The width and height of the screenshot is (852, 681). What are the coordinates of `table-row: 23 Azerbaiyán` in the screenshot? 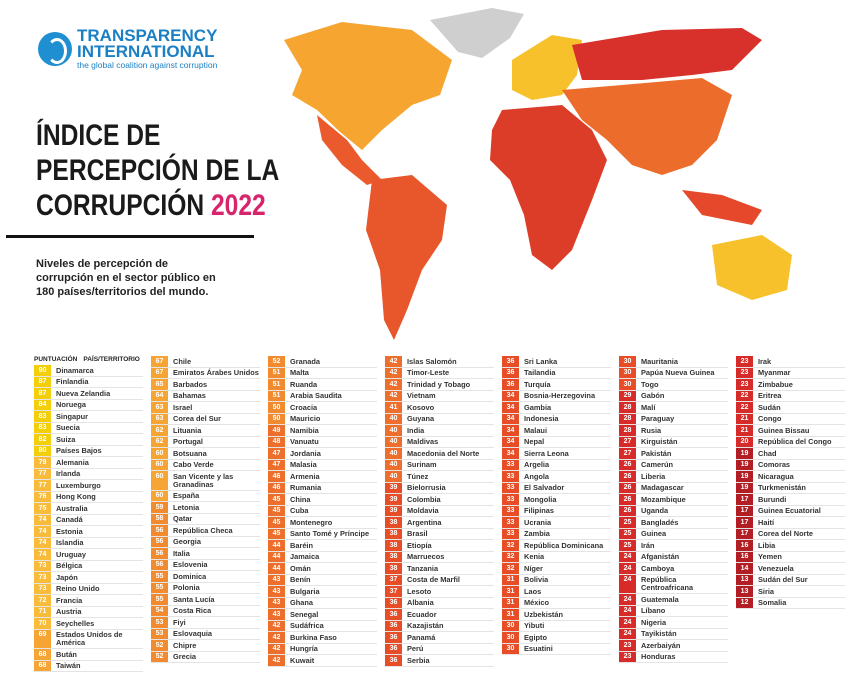 It's located at (673, 646).